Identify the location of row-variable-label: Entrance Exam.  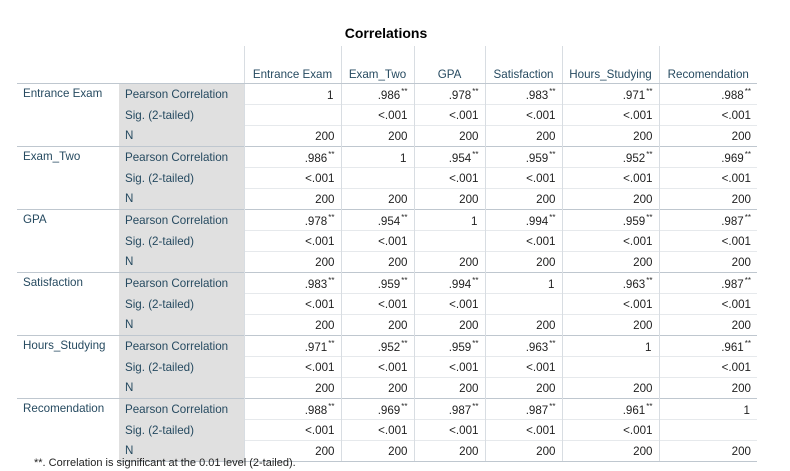
(68, 115).